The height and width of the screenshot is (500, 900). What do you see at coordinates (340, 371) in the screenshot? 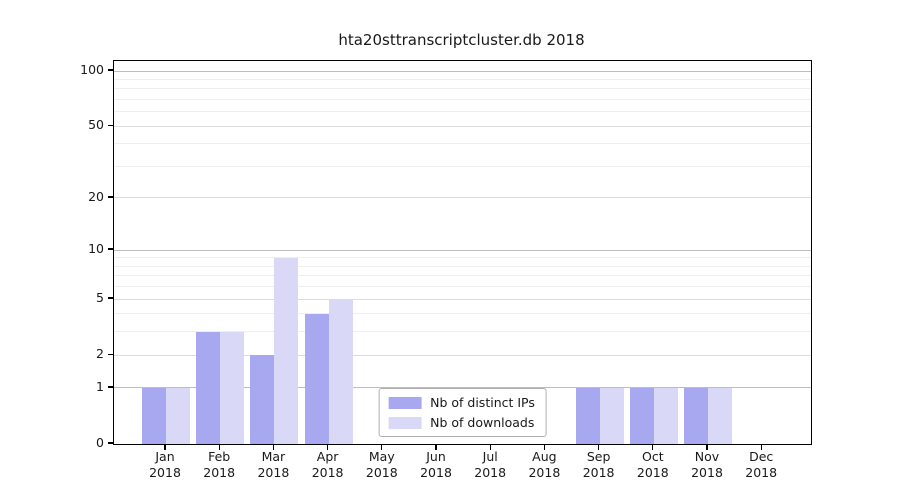
I see `bar-apr-downloads` at bounding box center [340, 371].